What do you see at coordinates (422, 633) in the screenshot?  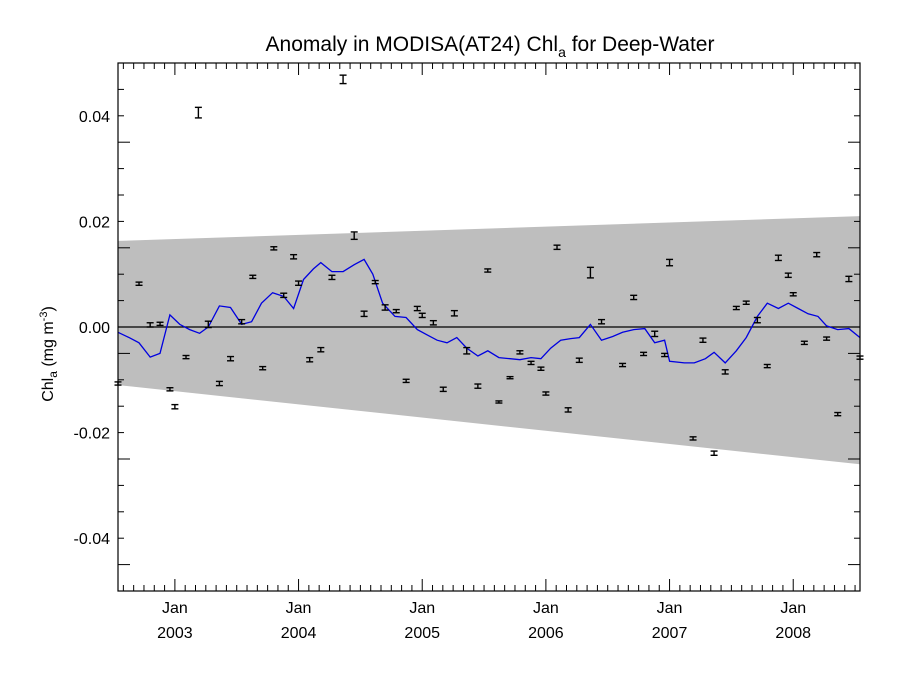 I see `x-tick-year-label: 2005` at bounding box center [422, 633].